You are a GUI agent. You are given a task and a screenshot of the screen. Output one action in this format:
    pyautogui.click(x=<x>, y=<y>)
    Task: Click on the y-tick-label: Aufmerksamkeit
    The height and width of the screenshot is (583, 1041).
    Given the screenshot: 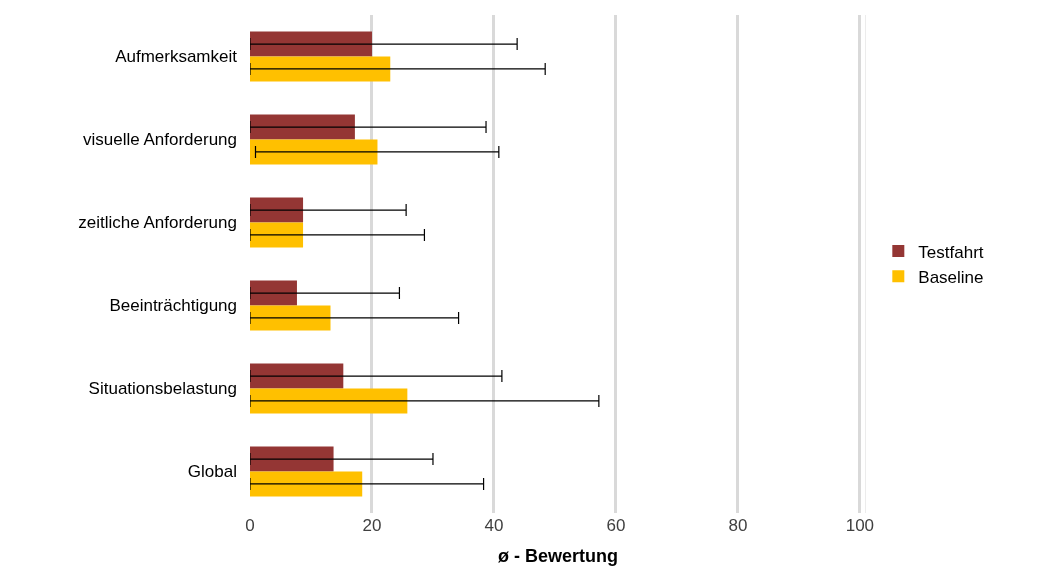 What is the action you would take?
    pyautogui.click(x=176, y=57)
    